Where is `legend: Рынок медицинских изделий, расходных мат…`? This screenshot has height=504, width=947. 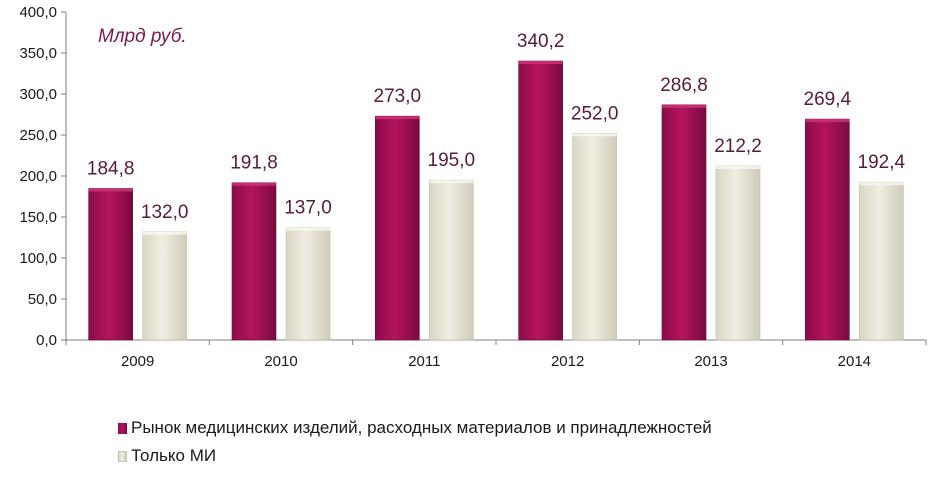 legend: Рынок медицинских изделий, расходных мат… is located at coordinates (415, 442).